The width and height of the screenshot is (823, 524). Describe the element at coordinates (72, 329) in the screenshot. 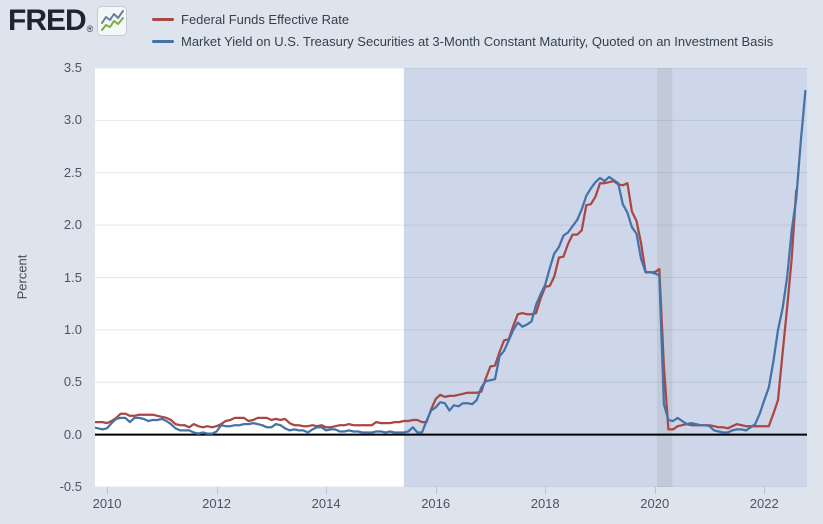

I see `y-tick-label: 1.0` at that location.